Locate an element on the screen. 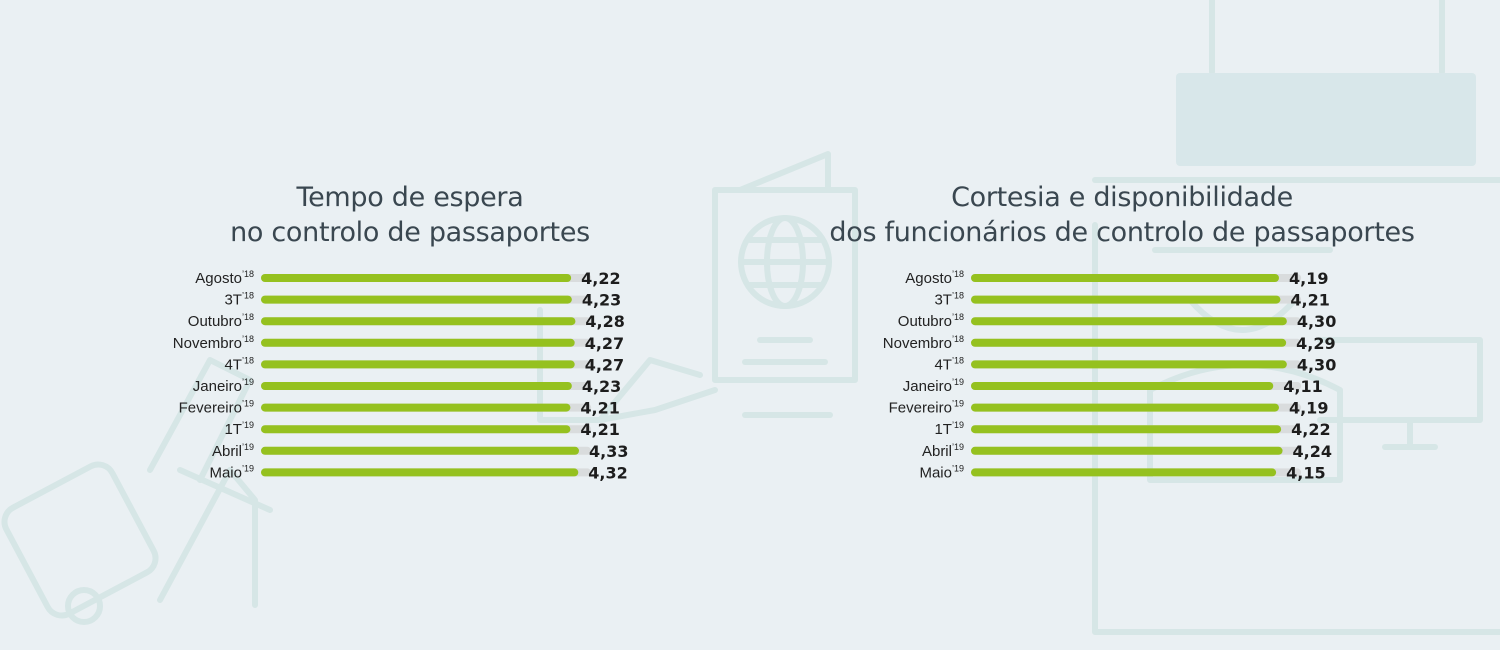 This screenshot has width=1500, height=650. chart-title-line: no controlo de passaportes is located at coordinates (410, 232).